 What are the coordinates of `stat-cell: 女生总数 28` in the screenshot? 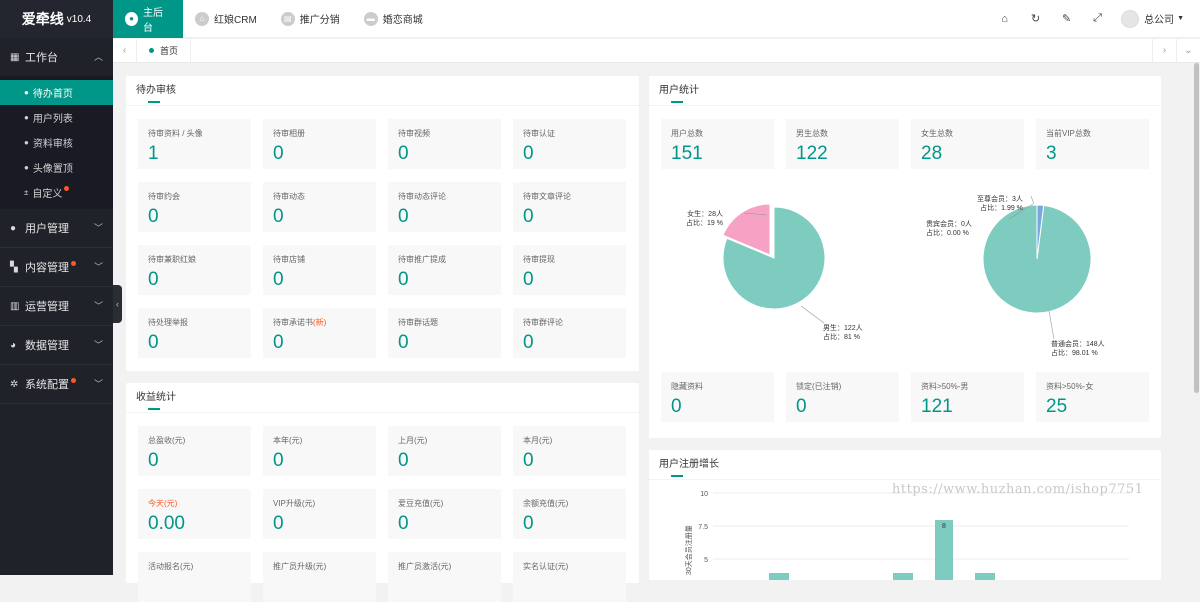 It's located at (967, 144).